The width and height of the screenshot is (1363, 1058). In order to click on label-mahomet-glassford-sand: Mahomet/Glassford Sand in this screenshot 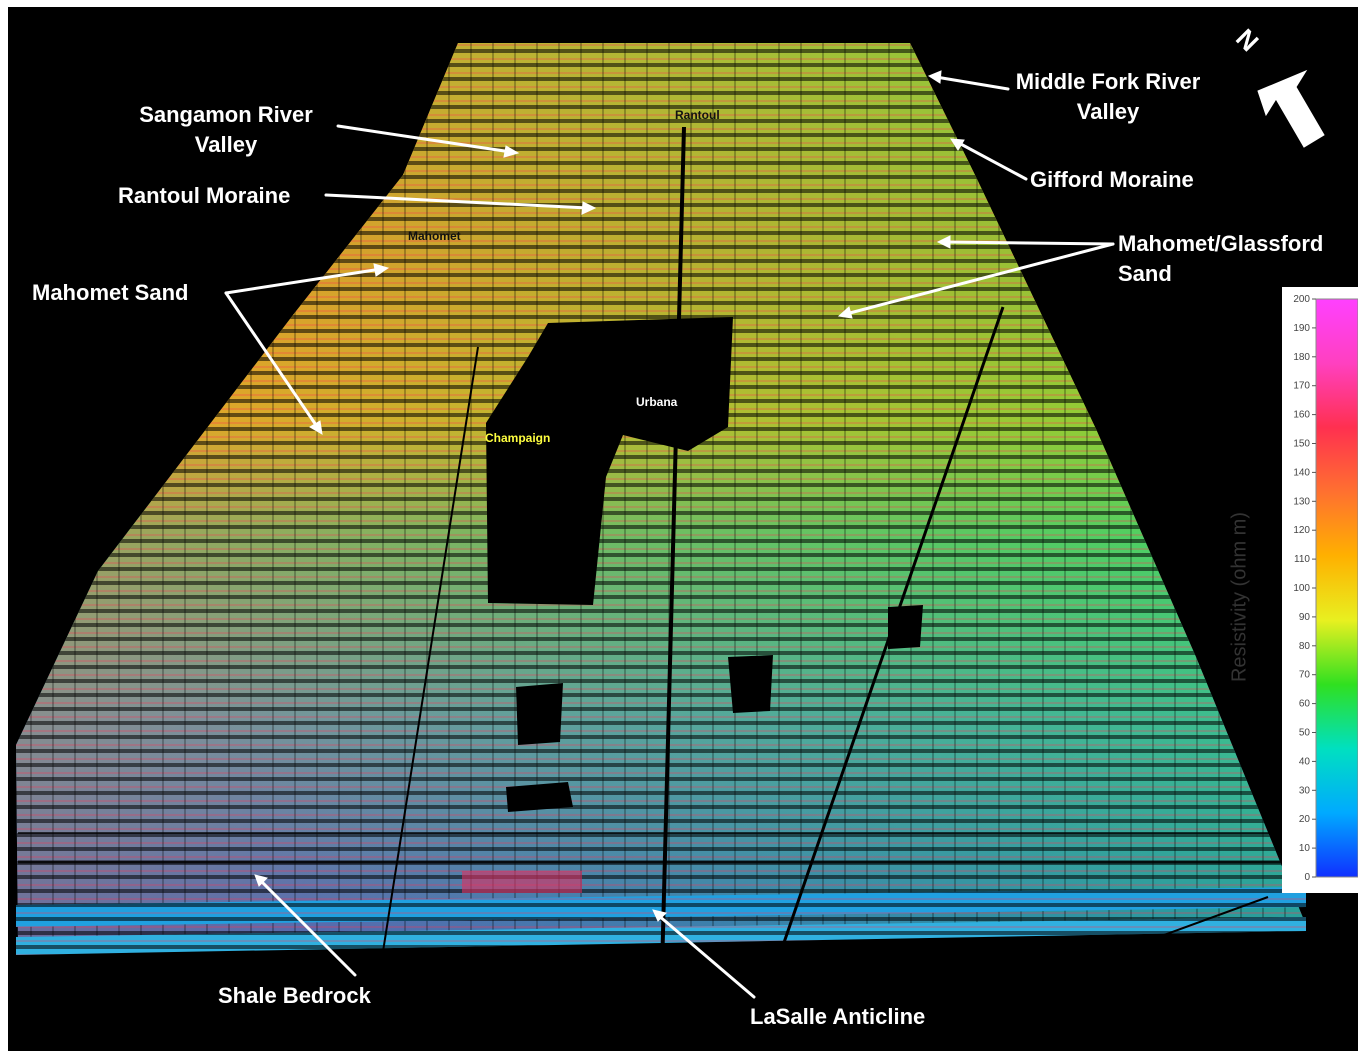, I will do `click(1221, 258)`.